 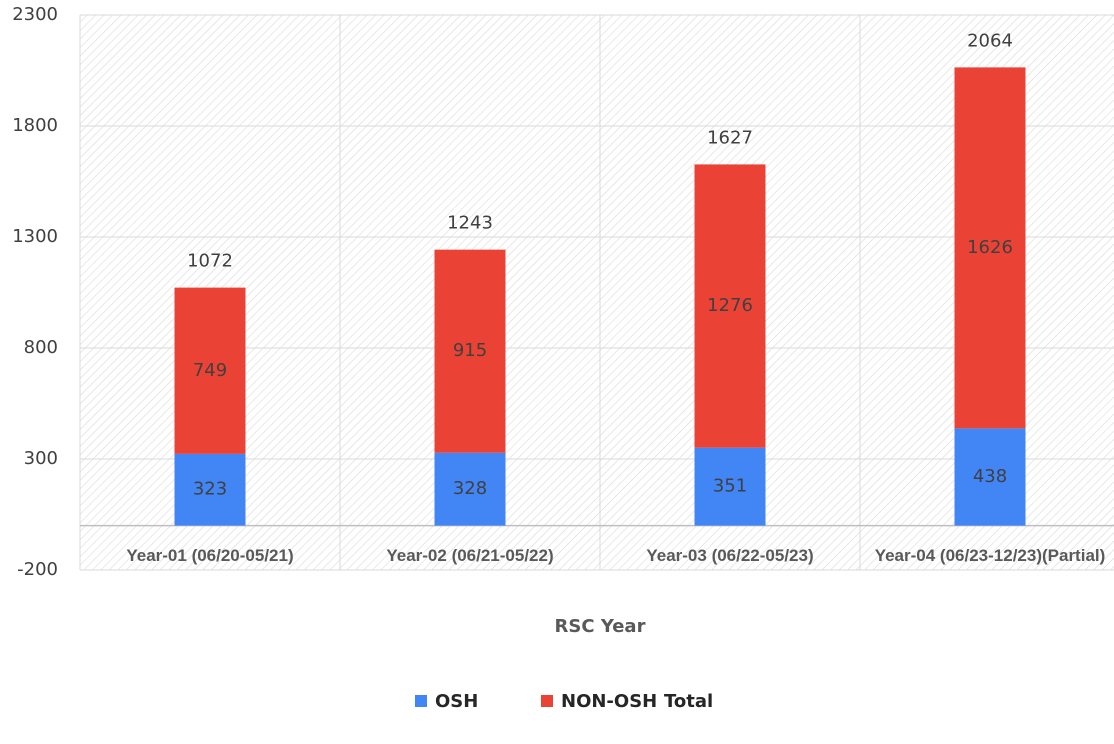 I want to click on legend-label: OSH, so click(x=456, y=701).